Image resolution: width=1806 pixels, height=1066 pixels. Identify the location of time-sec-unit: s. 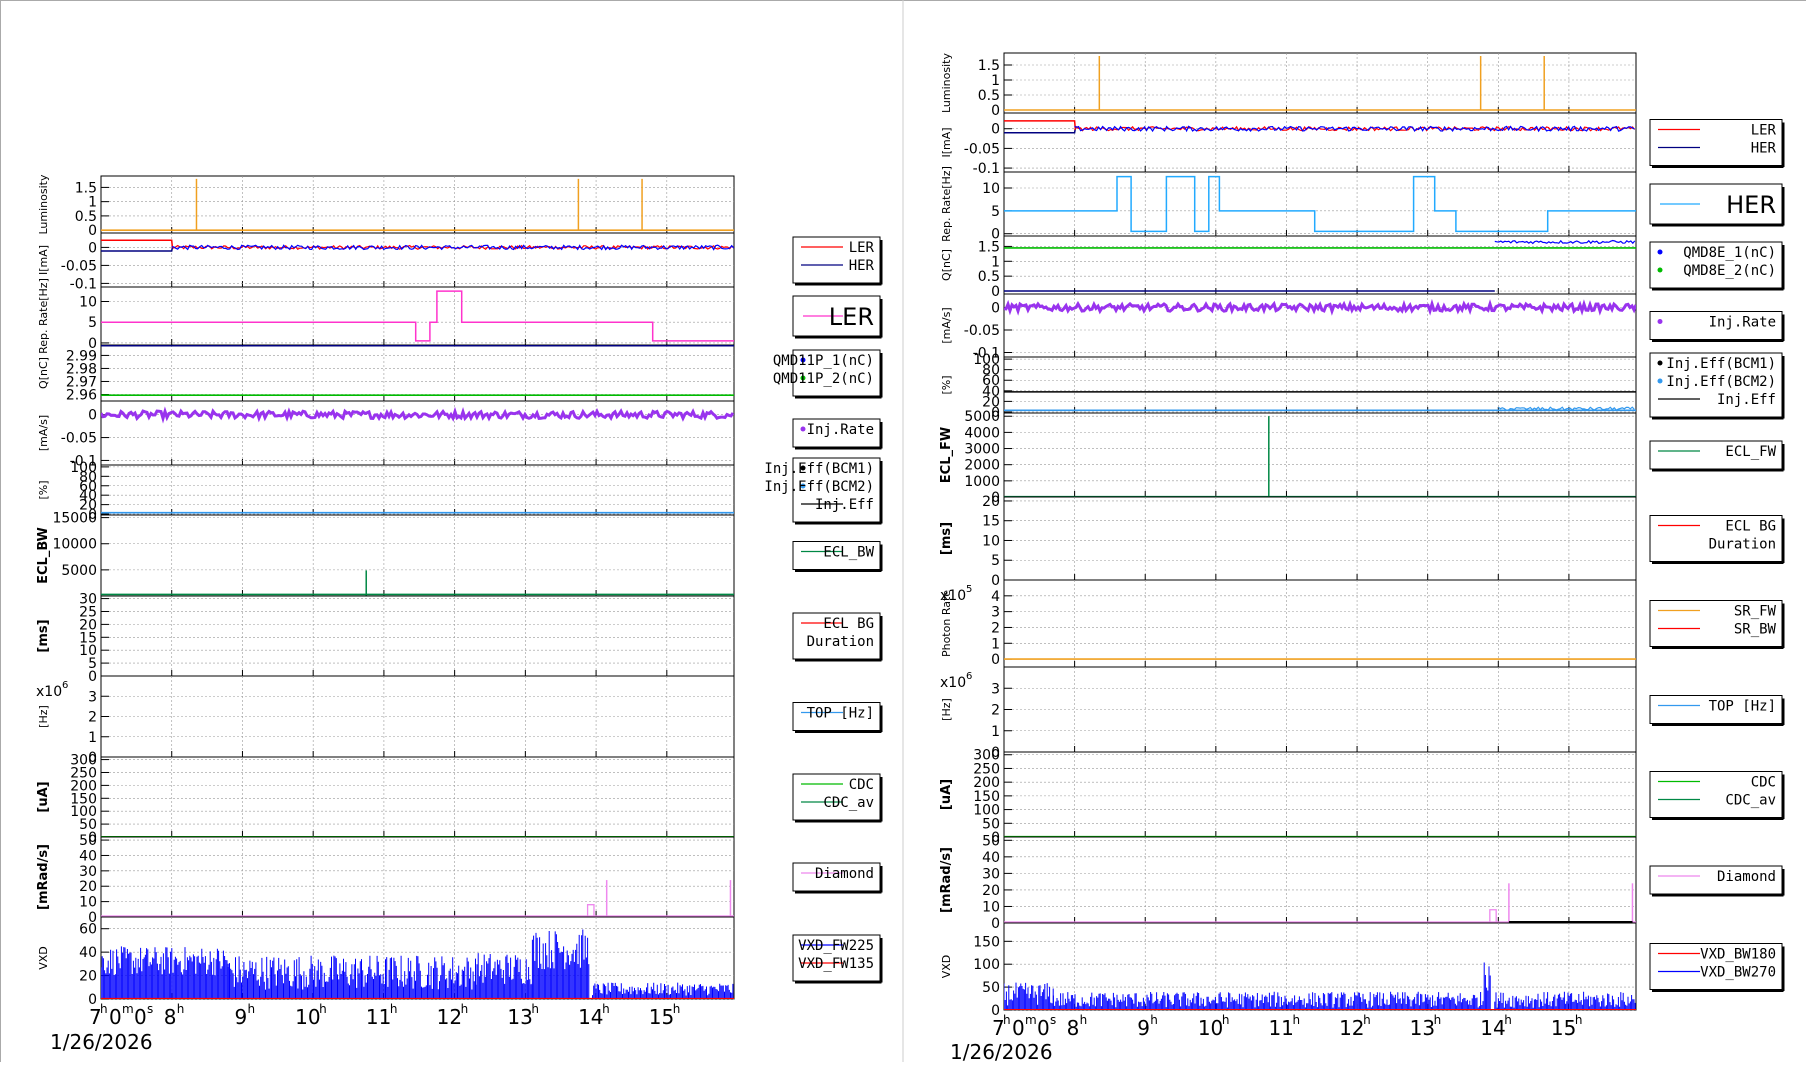
(1053, 1020).